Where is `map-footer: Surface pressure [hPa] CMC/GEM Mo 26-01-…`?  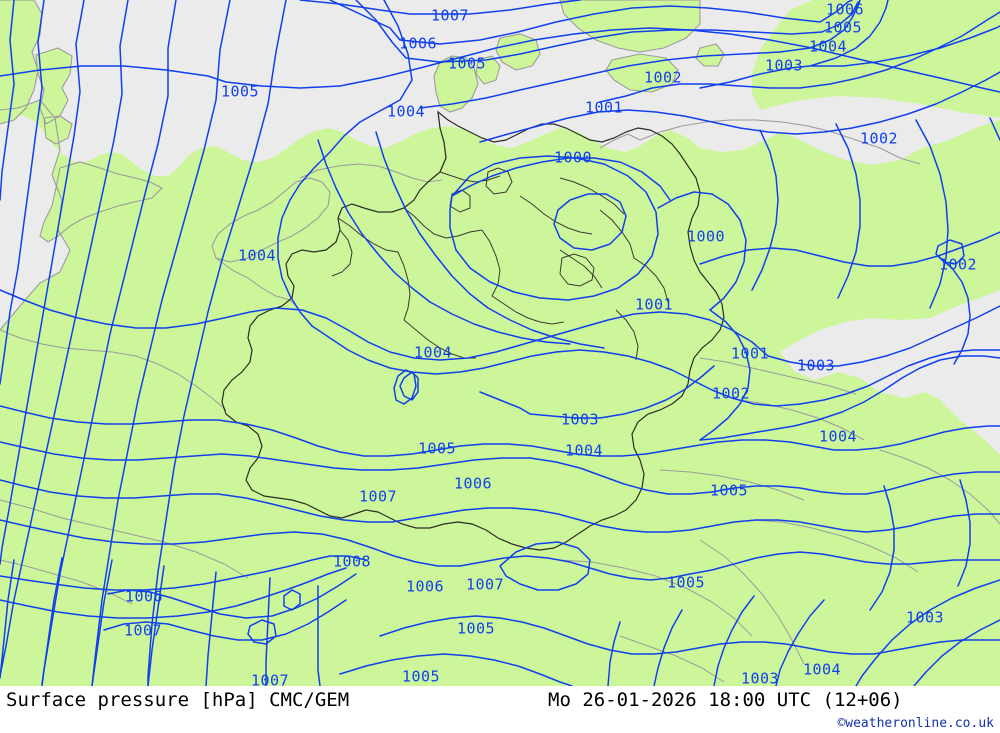 map-footer: Surface pressure [hPa] CMC/GEM Mo 26-01-… is located at coordinates (500, 709).